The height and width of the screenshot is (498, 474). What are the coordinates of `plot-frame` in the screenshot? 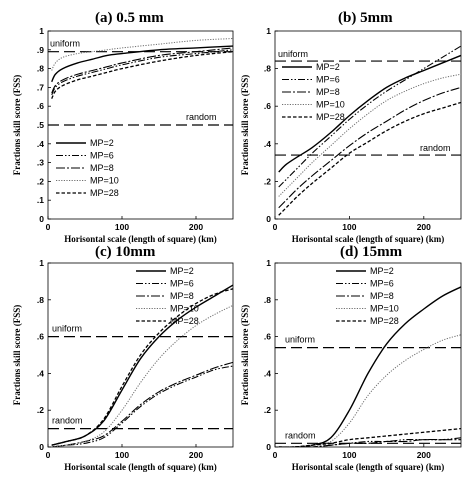 It's located at (140, 355).